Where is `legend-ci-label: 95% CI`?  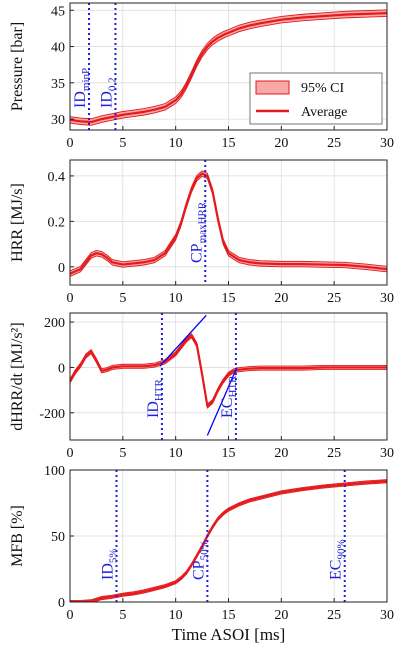
legend-ci-label: 95% CI is located at coordinates (323, 88).